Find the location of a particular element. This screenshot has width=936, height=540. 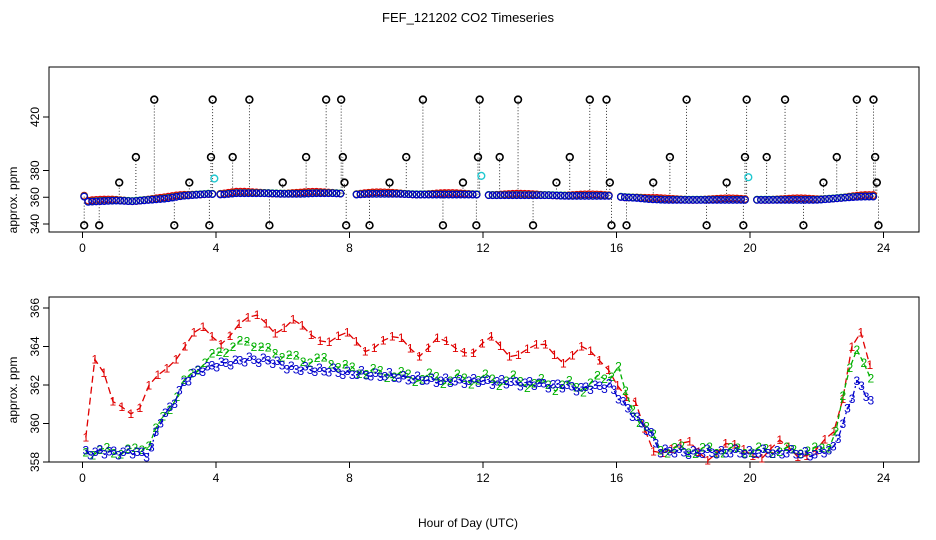

y-tick-label: 366 is located at coordinates (35, 308).